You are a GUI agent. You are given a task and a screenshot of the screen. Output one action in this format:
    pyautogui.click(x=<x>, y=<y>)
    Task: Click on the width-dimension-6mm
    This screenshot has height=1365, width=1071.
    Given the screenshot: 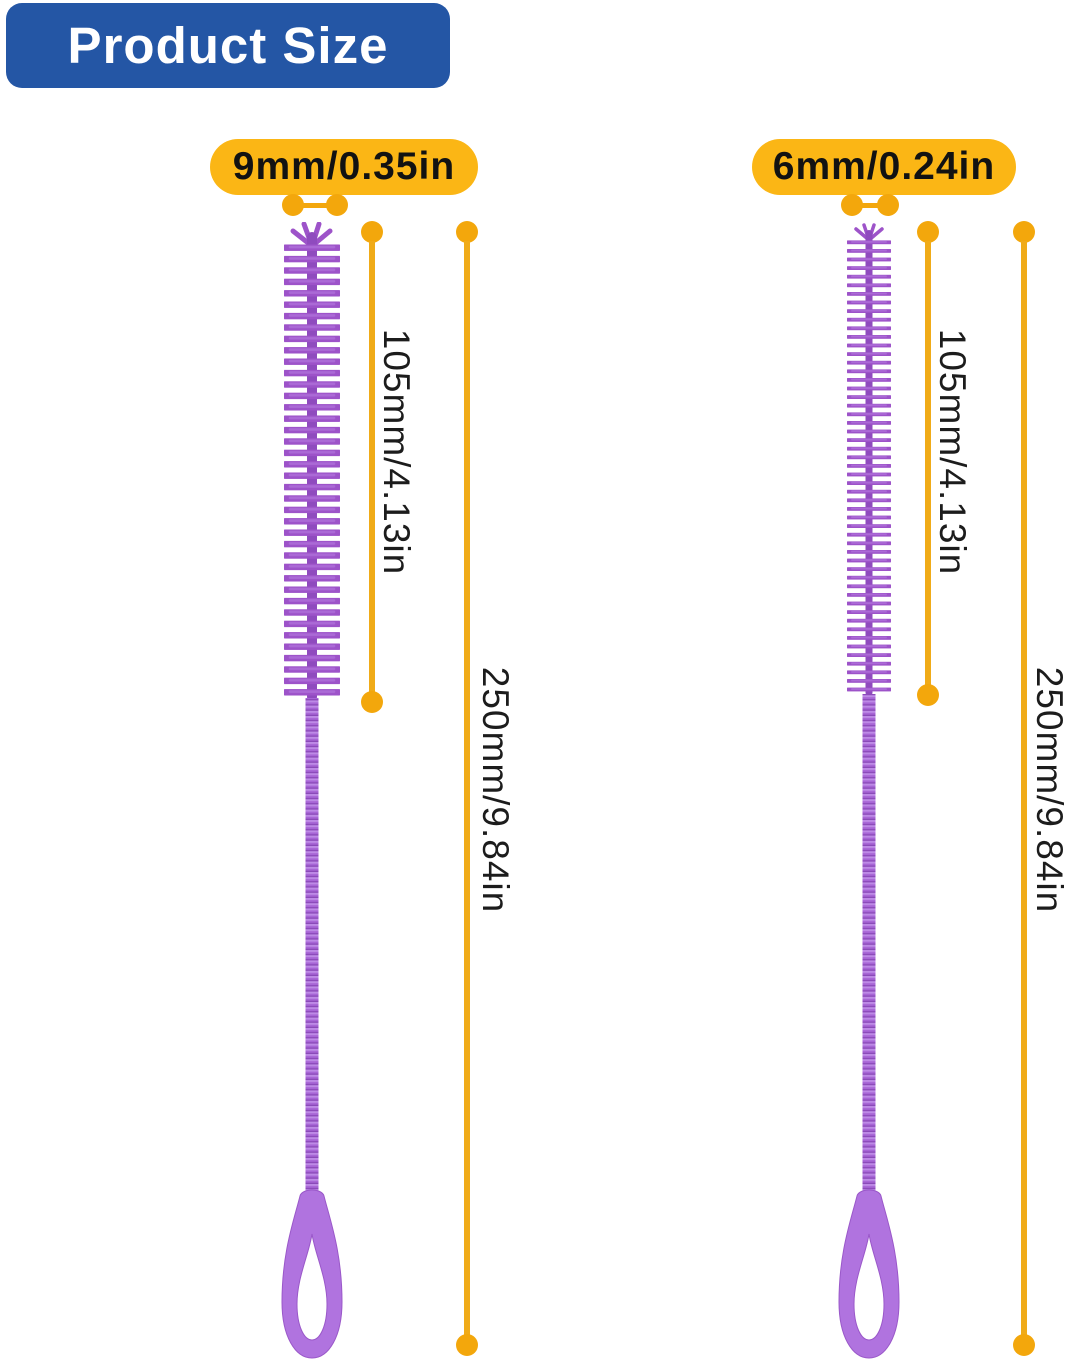 What is the action you would take?
    pyautogui.click(x=870, y=205)
    